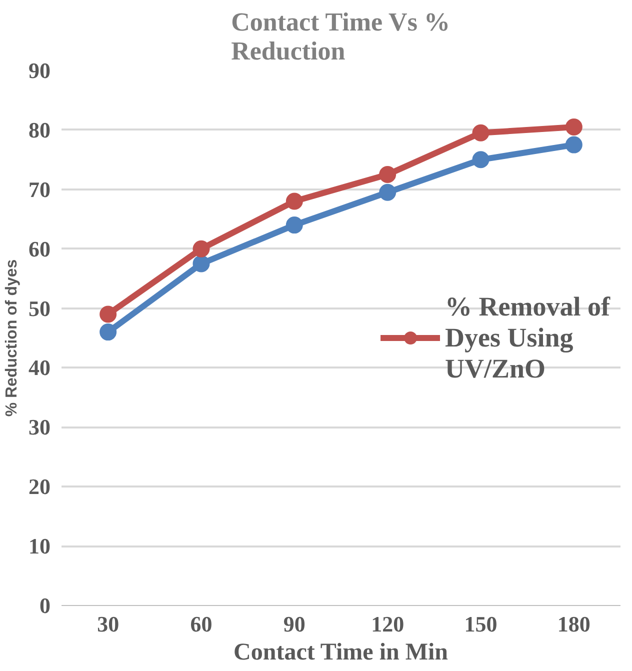 The height and width of the screenshot is (671, 632). I want to click on y-tick-label: 20, so click(39, 487).